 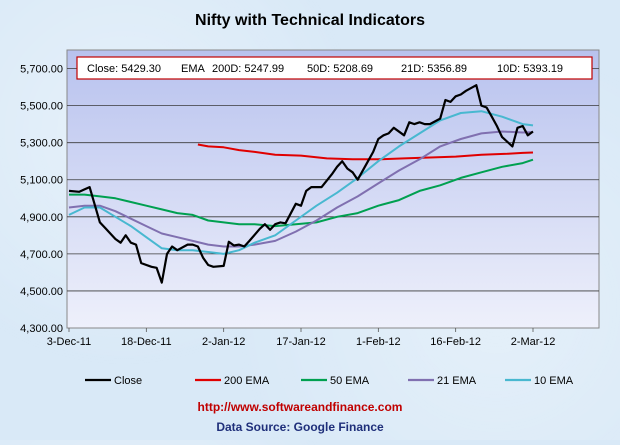 I want to click on x-tick-label: 2-Jan-12, so click(x=223, y=342).